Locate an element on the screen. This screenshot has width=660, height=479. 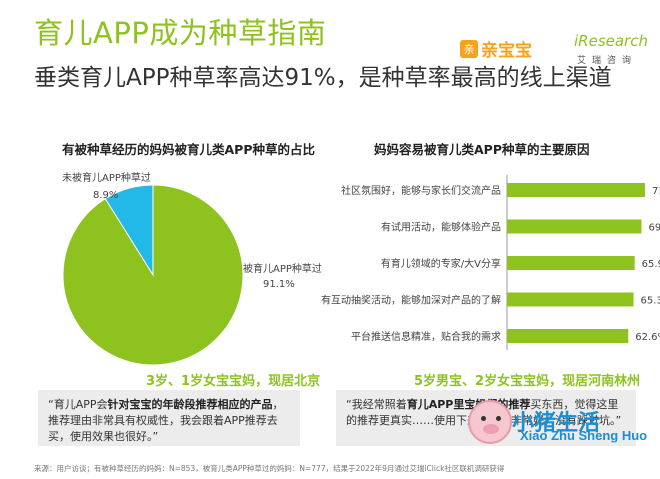
quote-right-pre: “我经常照着 is located at coordinates (376, 404).